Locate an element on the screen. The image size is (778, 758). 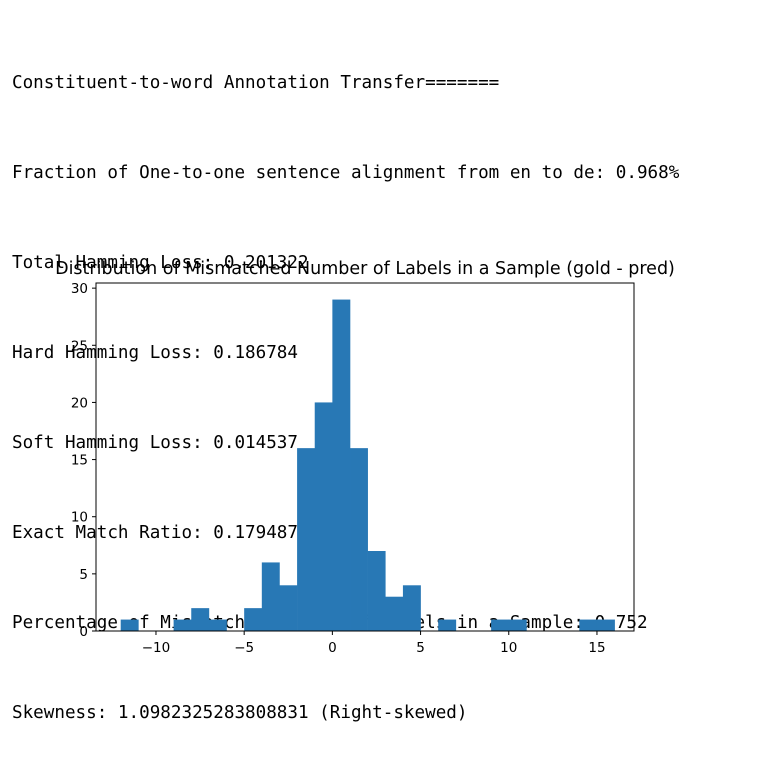
y-tick-label: 20 is located at coordinates (79, 403).